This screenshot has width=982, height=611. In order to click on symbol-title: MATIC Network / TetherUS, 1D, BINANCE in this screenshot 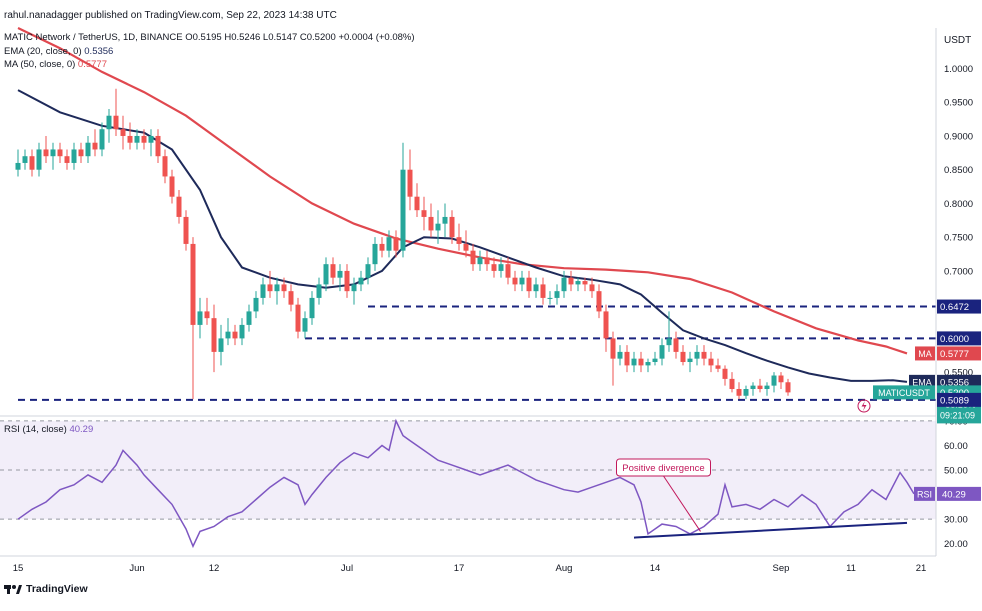, I will do `click(93, 37)`.